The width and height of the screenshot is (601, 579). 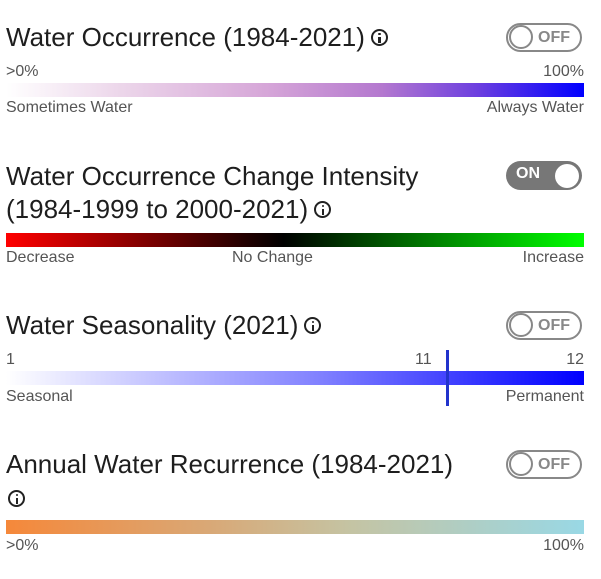 What do you see at coordinates (295, 378) in the screenshot?
I see `seasonality-color-bar` at bounding box center [295, 378].